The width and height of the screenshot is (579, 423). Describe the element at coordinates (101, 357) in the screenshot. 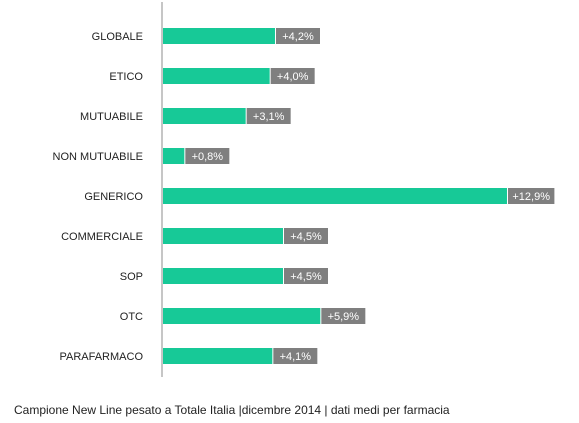

I see `category-label: PARAFARMACO` at that location.